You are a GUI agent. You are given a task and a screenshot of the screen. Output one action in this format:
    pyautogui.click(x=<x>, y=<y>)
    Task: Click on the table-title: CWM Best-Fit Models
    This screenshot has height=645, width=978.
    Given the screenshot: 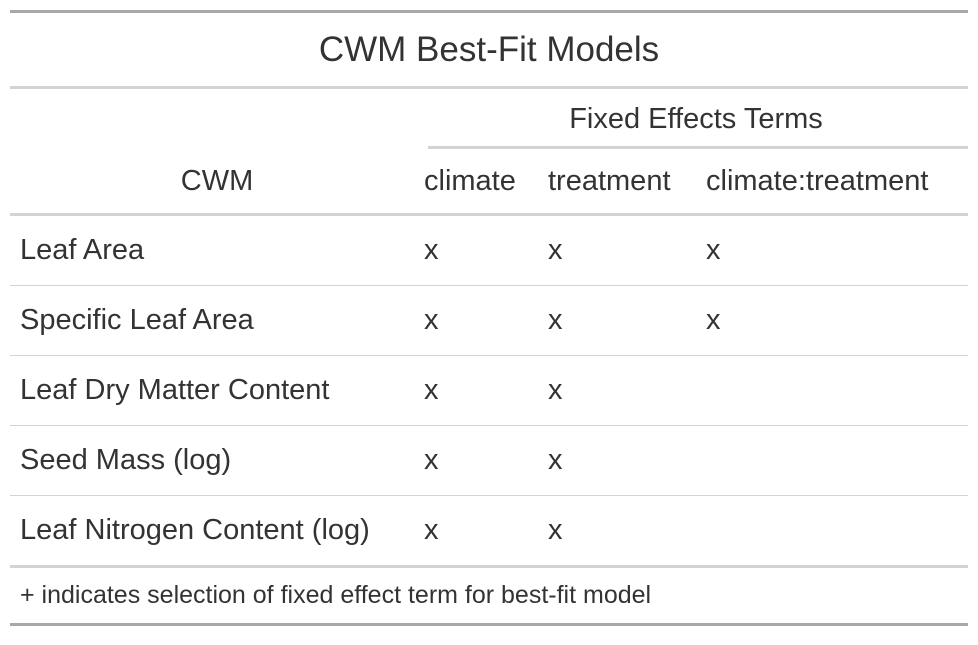 What is the action you would take?
    pyautogui.click(x=489, y=49)
    